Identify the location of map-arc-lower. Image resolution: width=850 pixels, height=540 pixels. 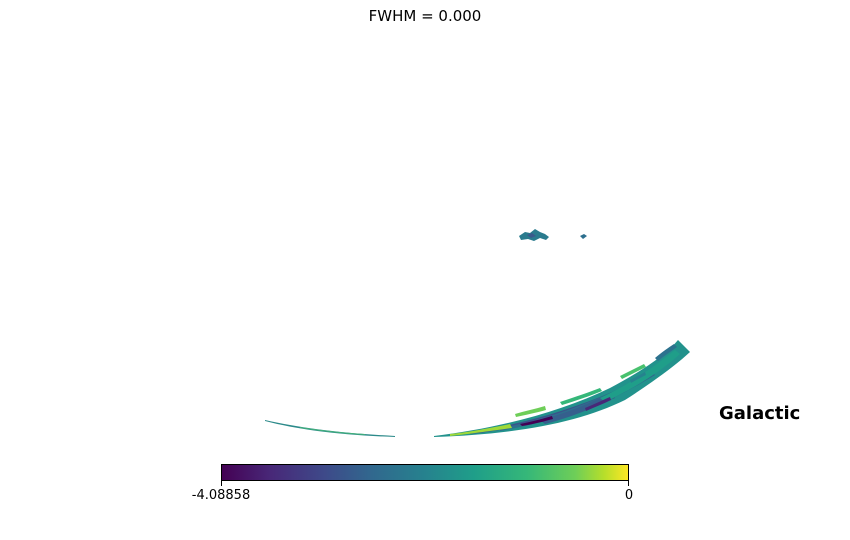
(330, 428).